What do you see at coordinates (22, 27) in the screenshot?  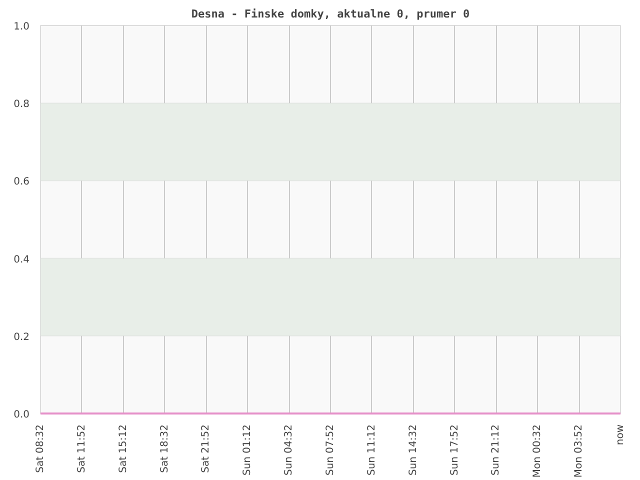 I see `y-tick-label: 1.0` at bounding box center [22, 27].